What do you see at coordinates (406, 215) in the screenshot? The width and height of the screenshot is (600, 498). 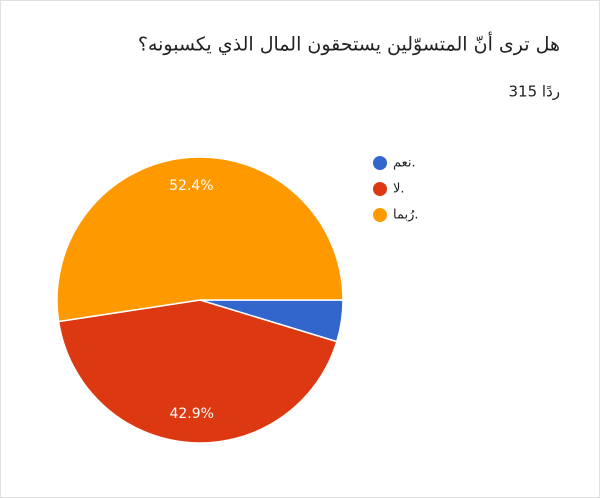 I see `legend-label: رُبما.` at bounding box center [406, 215].